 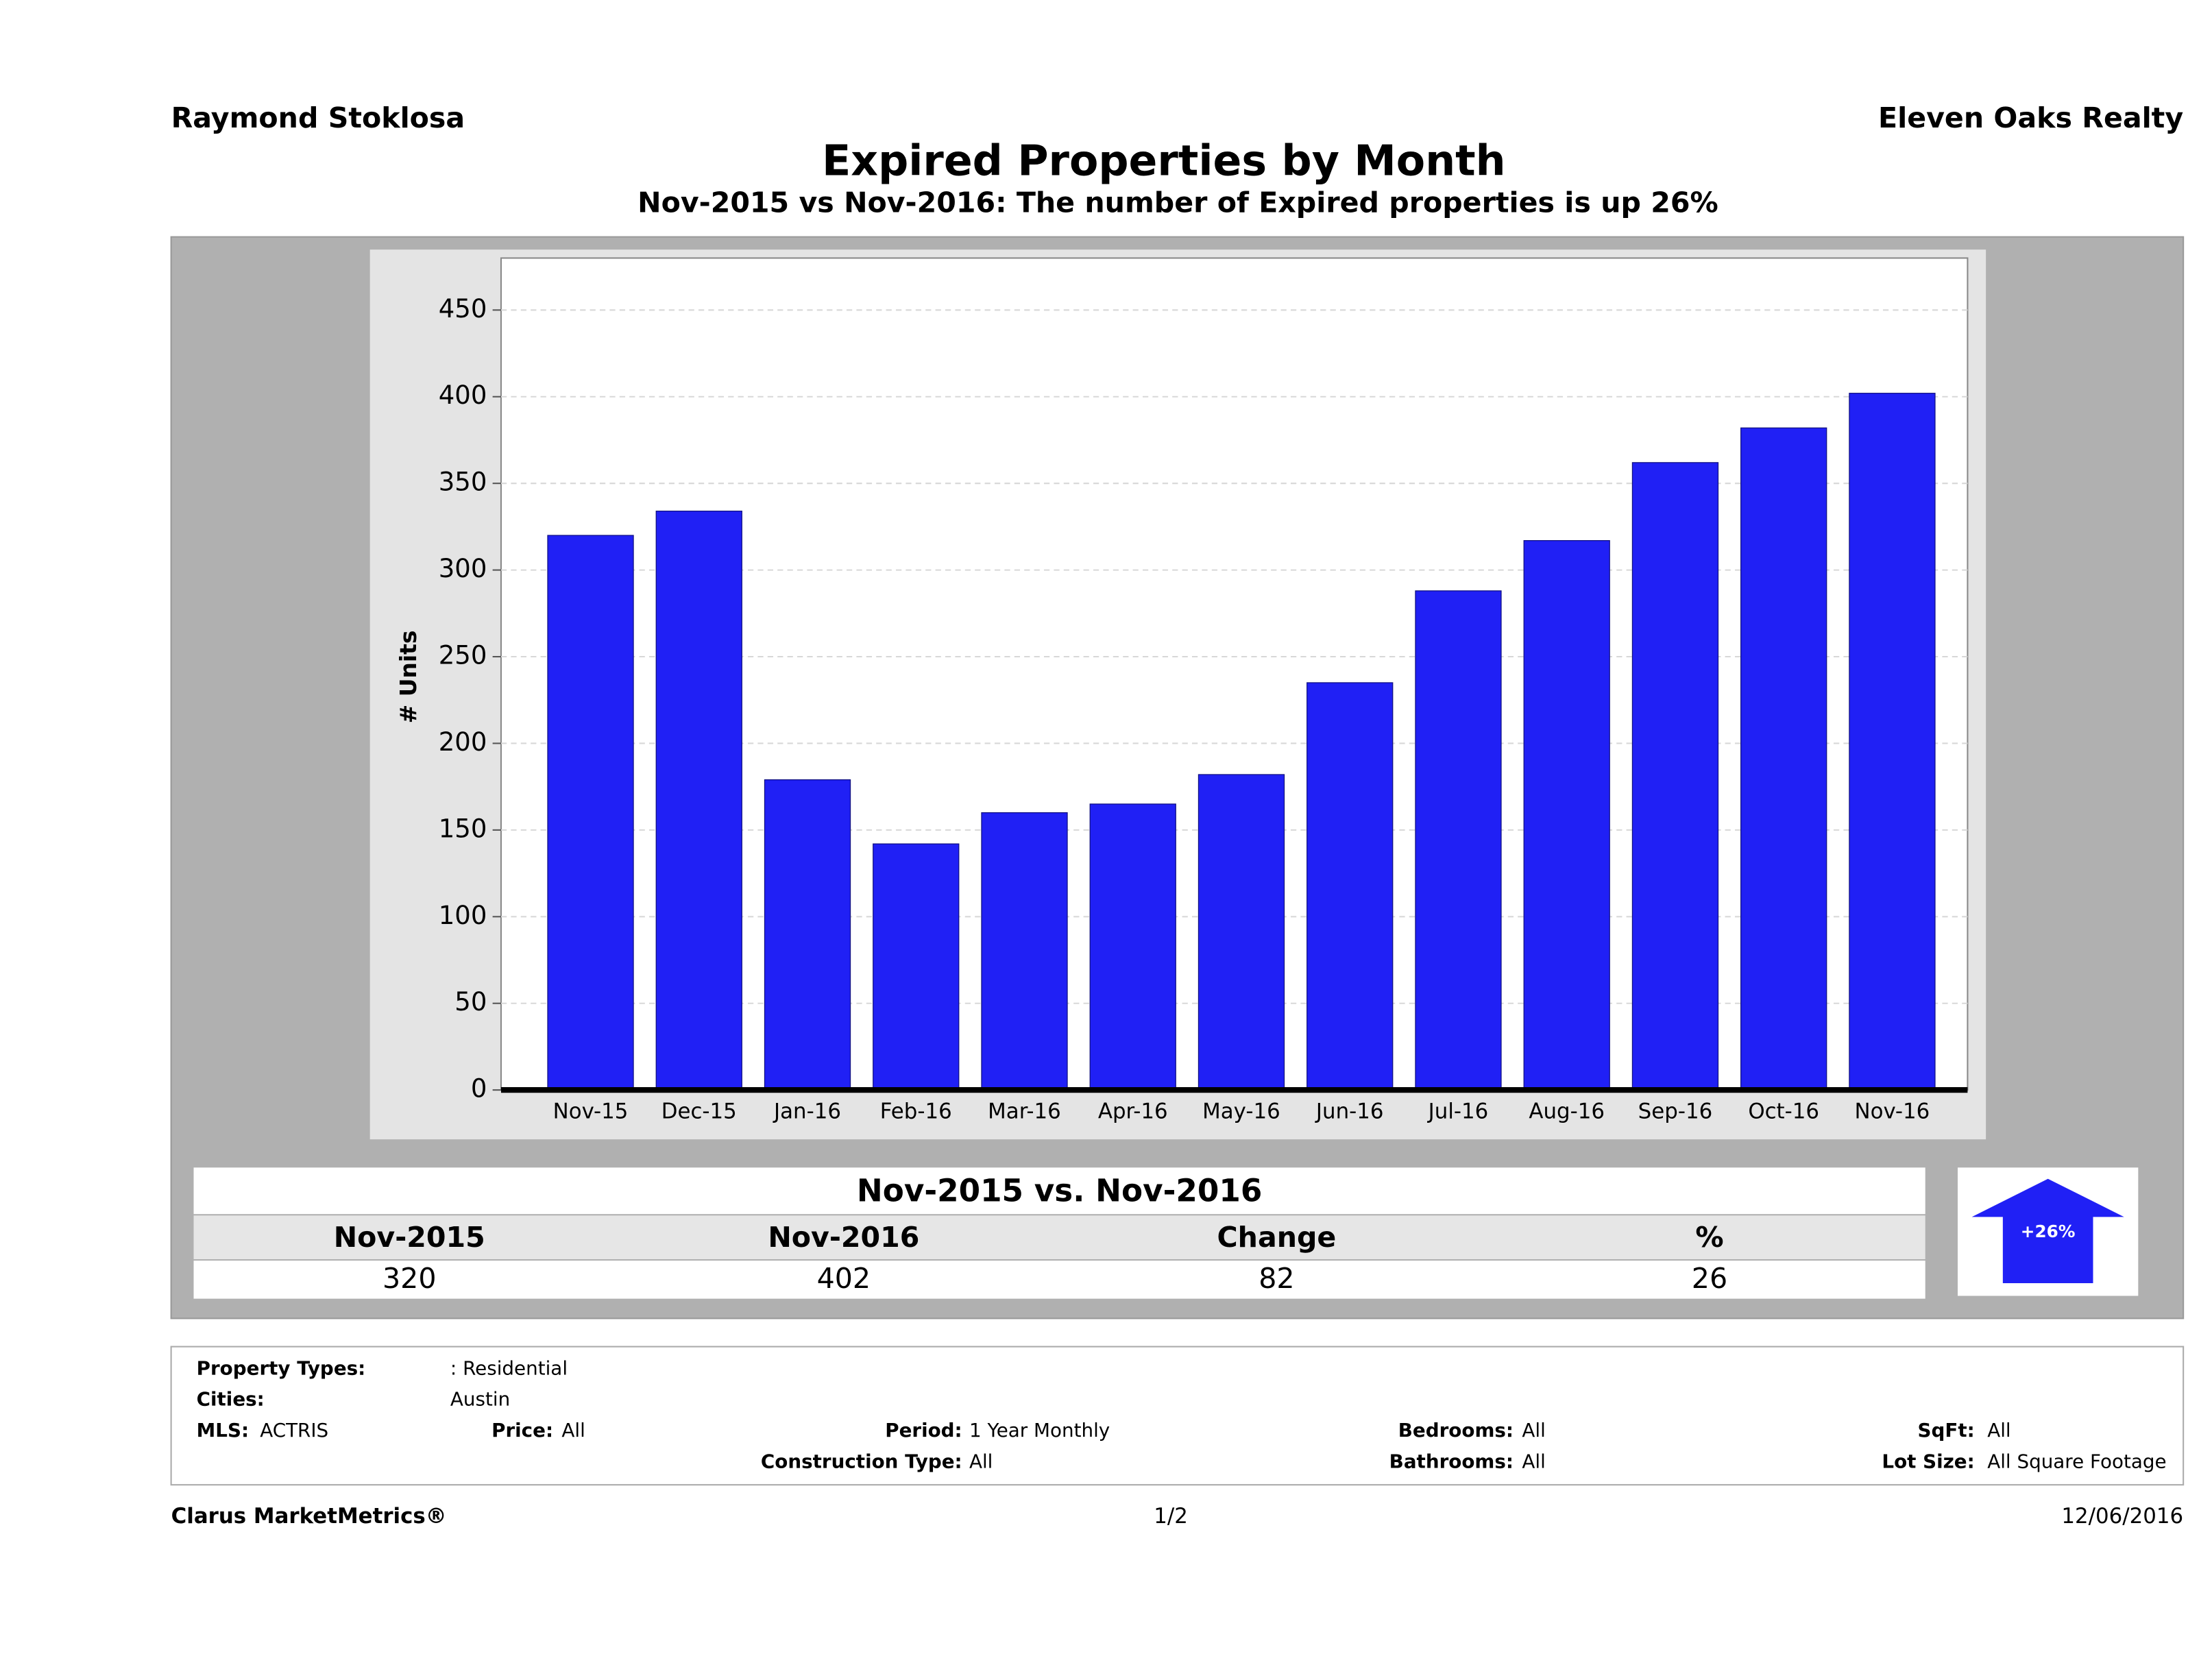 I want to click on filter-label: Bedrooms:, so click(x=1456, y=1430).